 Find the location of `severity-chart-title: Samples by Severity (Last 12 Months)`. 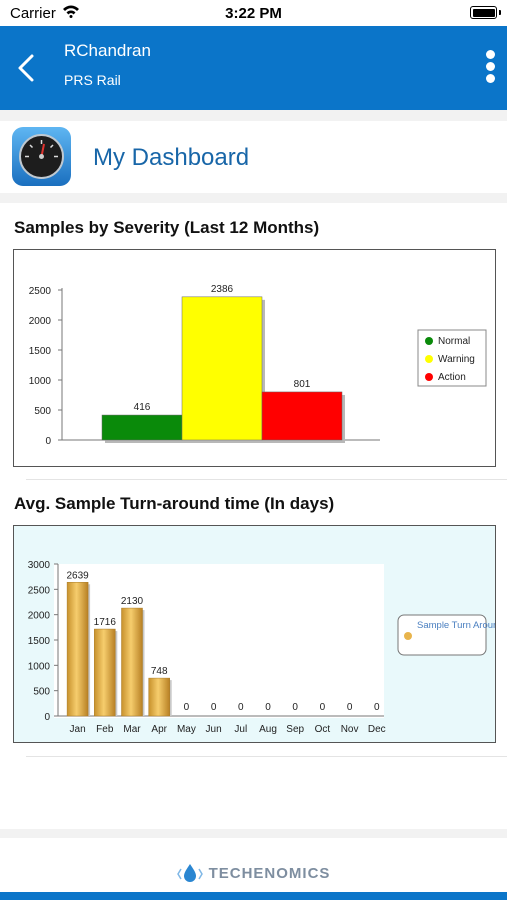

severity-chart-title: Samples by Severity (Last 12 Months) is located at coordinates (167, 227).